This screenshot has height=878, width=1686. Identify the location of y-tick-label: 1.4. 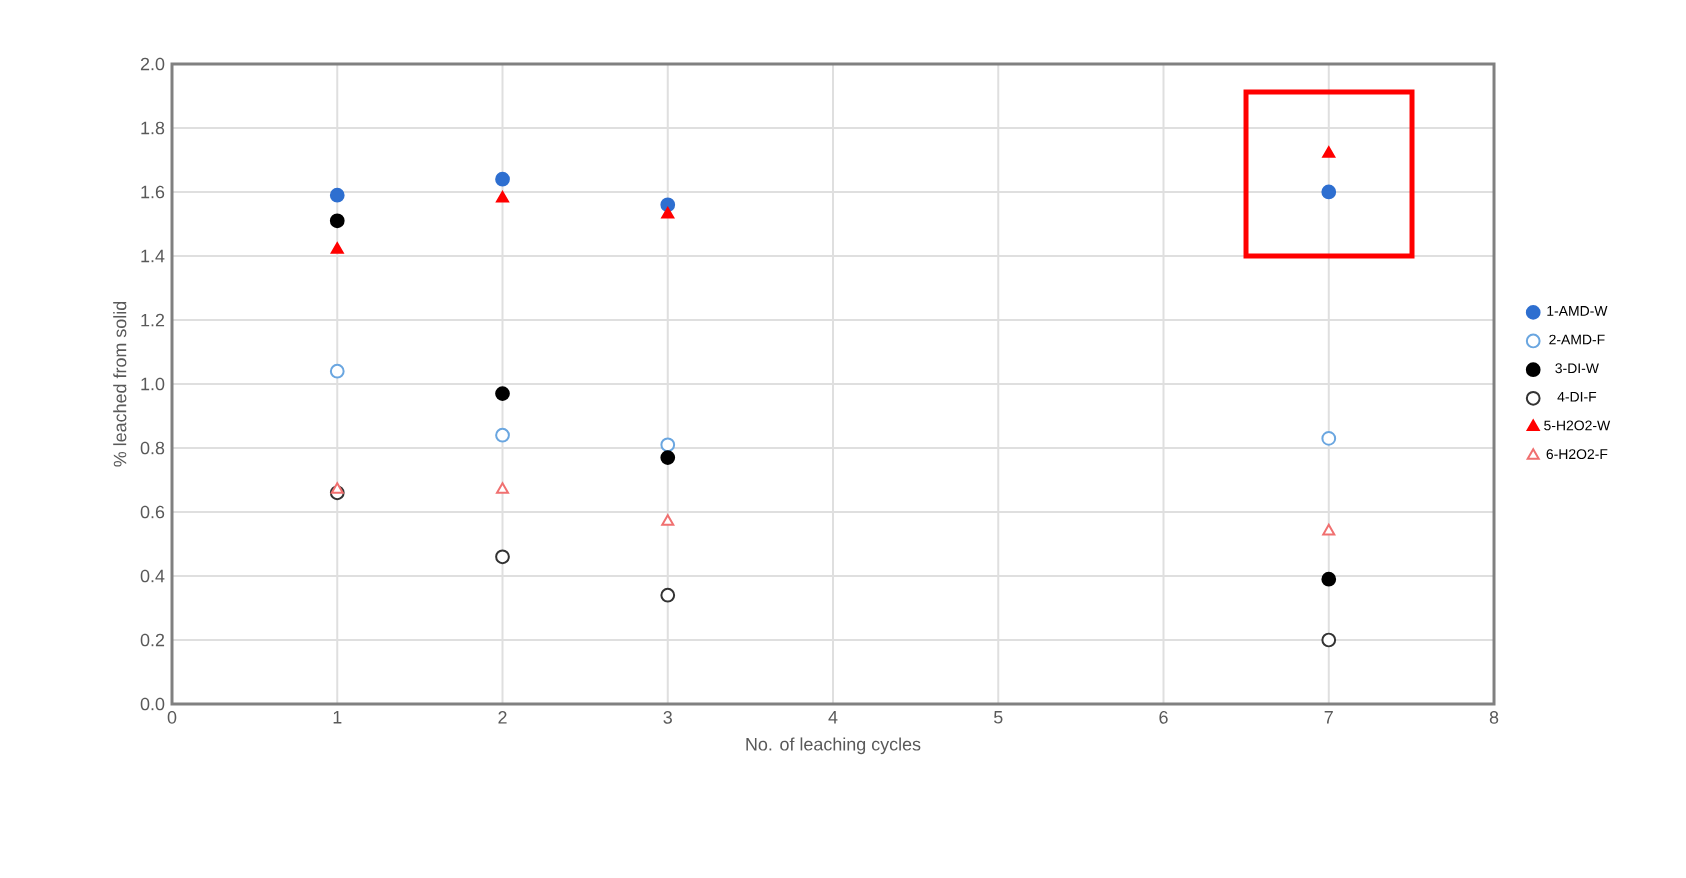
(153, 256).